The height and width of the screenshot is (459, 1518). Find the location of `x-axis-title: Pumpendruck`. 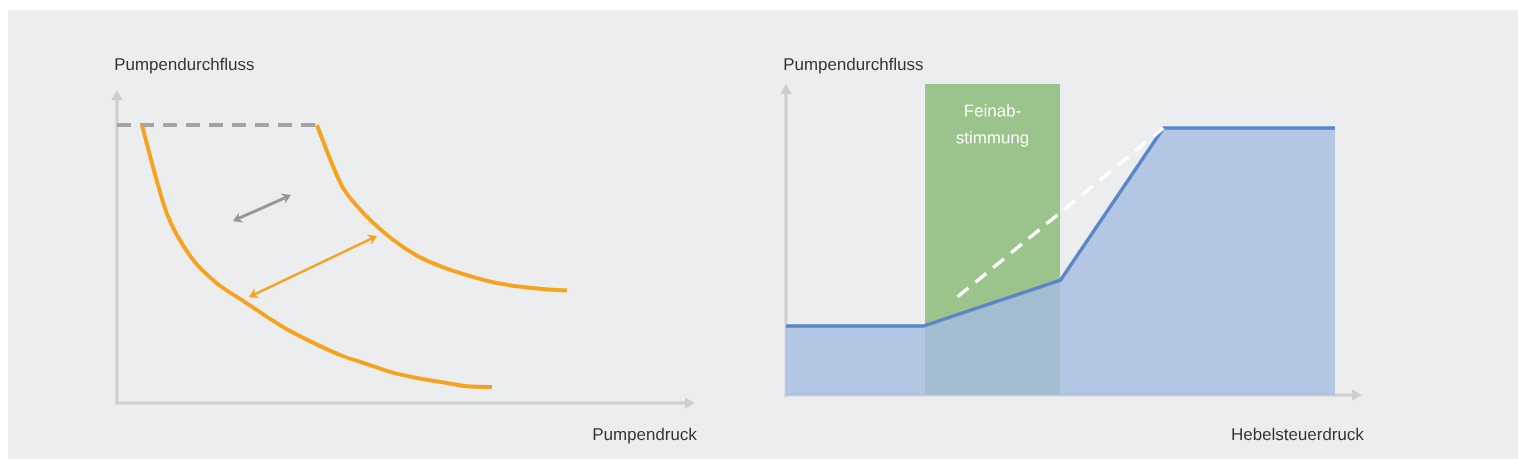

x-axis-title: Pumpendruck is located at coordinates (645, 435).